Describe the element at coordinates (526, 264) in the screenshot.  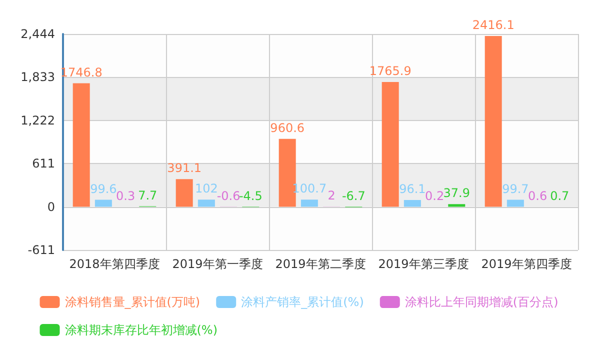
I see `x-tick-label: 2019年第四季度` at that location.